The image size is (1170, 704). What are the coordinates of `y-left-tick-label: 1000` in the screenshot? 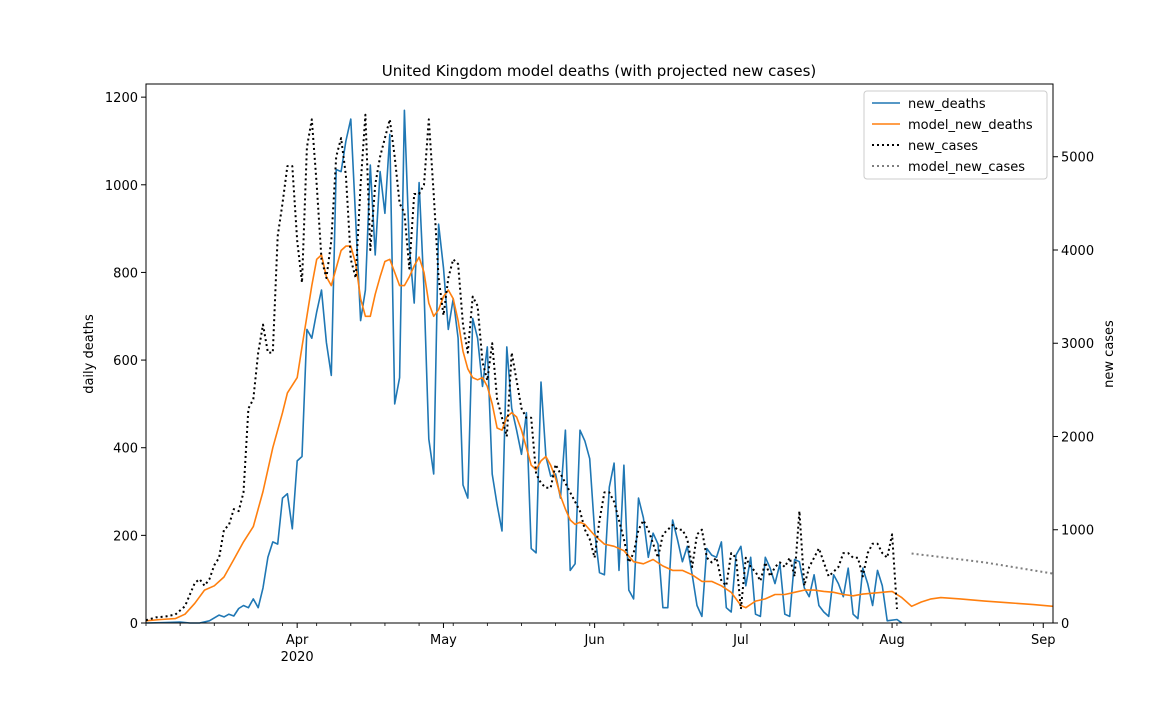 It's located at (121, 186).